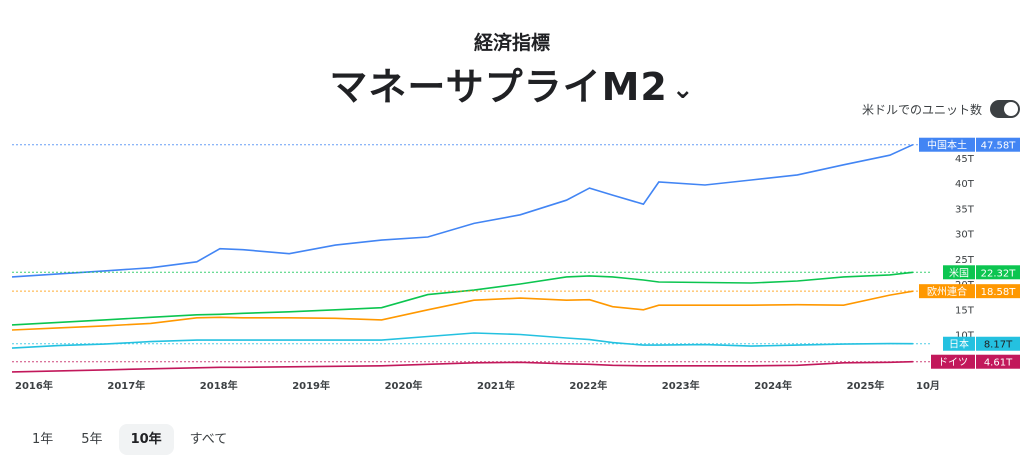 The height and width of the screenshot is (455, 1024). Describe the element at coordinates (404, 385) in the screenshot. I see `x-tick-label: 2020年` at that location.